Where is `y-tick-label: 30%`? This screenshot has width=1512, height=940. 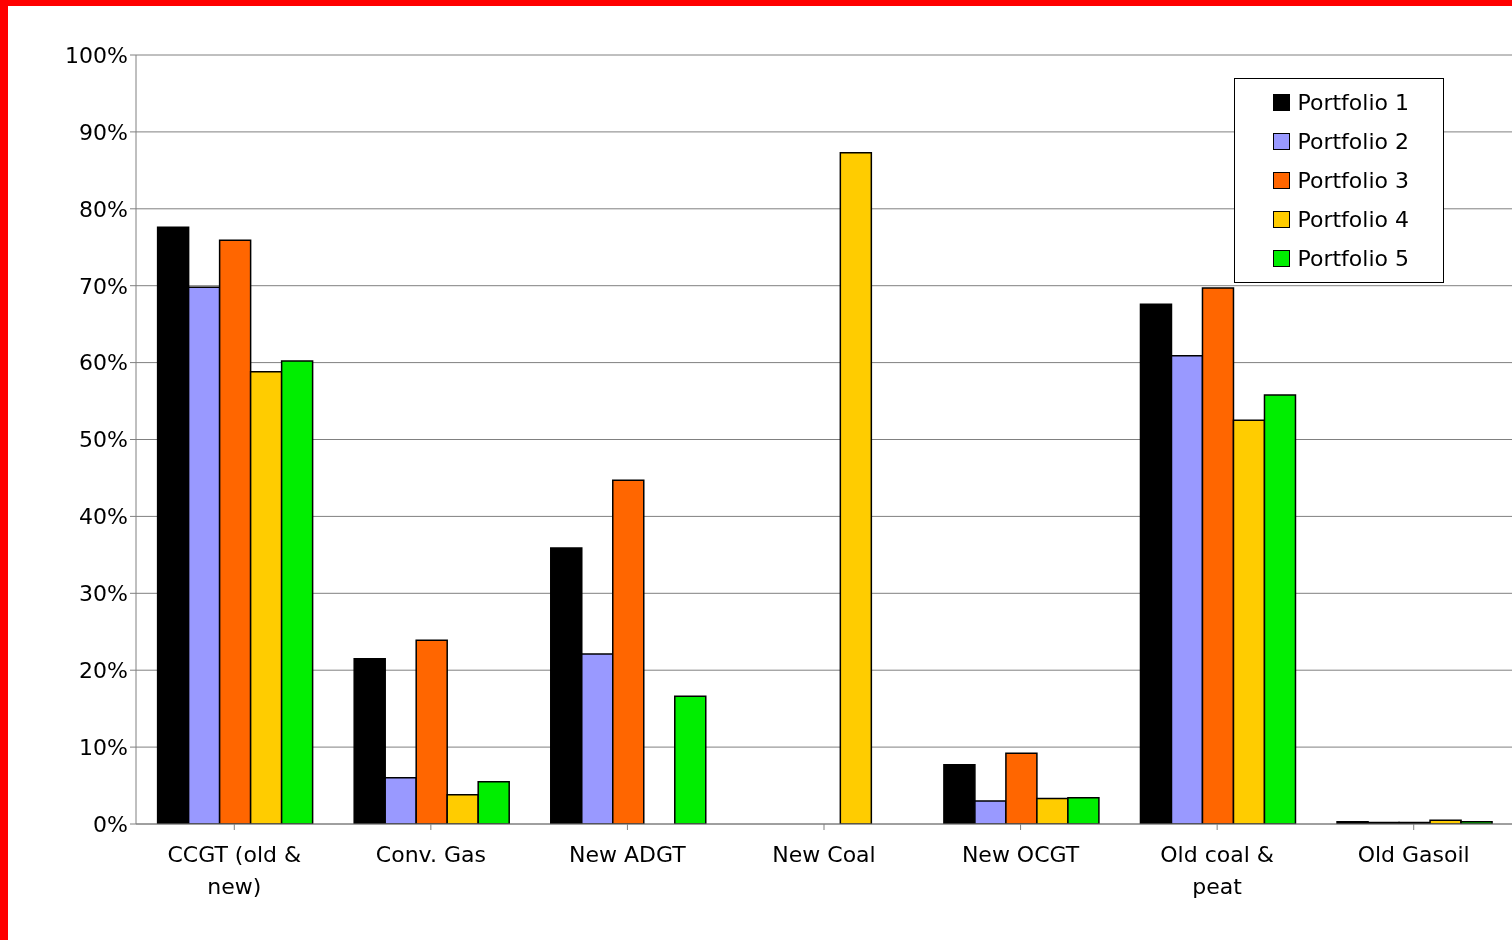 y-tick-label: 30% is located at coordinates (103, 594).